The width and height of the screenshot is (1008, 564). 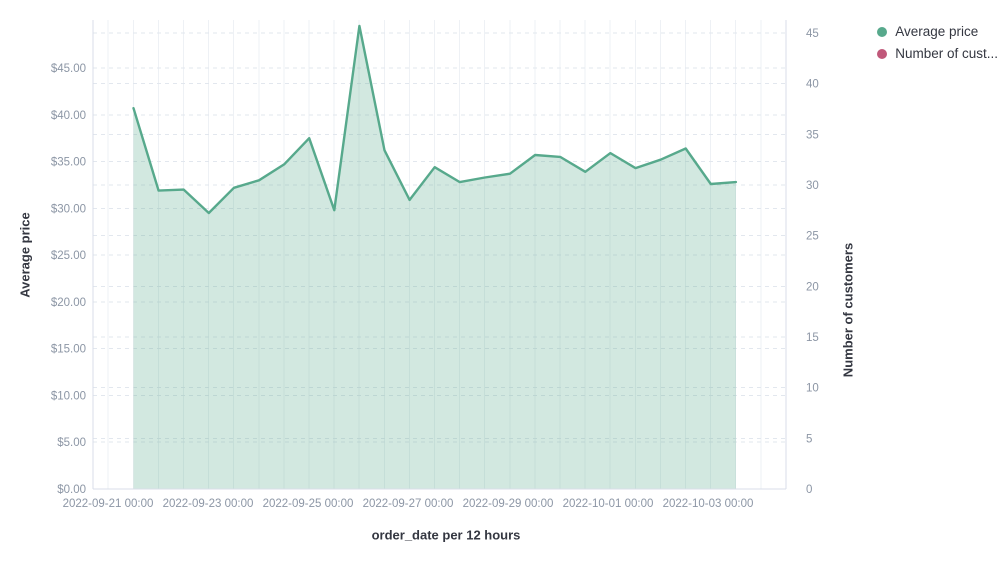 I want to click on left-tick-label: $10.00, so click(x=68, y=396).